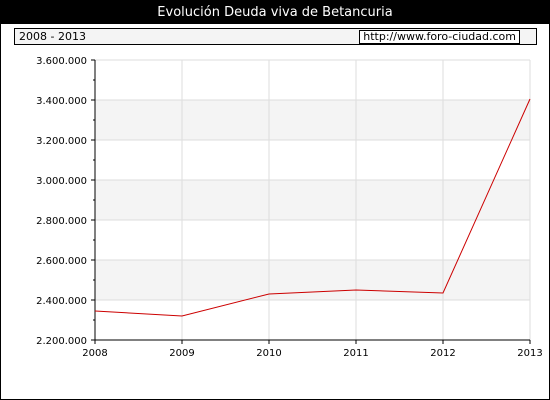  Describe the element at coordinates (268, 353) in the screenshot. I see `x-tick-label: 2010` at that location.